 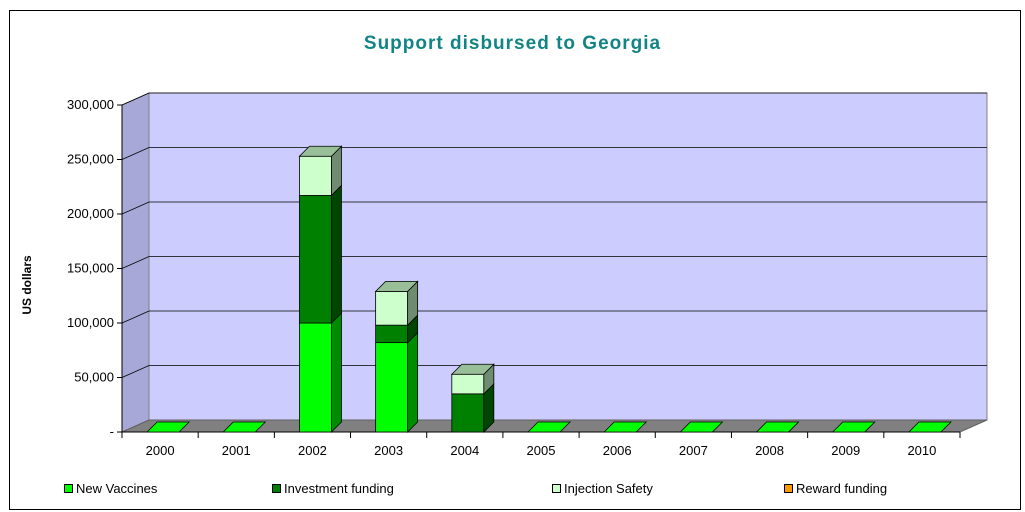 What do you see at coordinates (512, 43) in the screenshot?
I see `chart-title: Support disbursed to Georgia` at bounding box center [512, 43].